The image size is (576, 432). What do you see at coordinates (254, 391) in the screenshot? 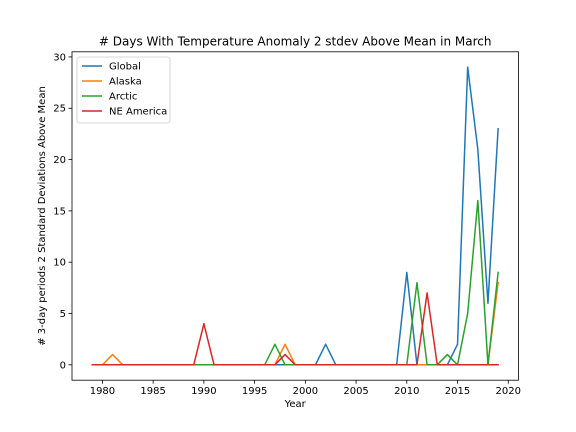
I see `x-tick-label: 1995` at bounding box center [254, 391].